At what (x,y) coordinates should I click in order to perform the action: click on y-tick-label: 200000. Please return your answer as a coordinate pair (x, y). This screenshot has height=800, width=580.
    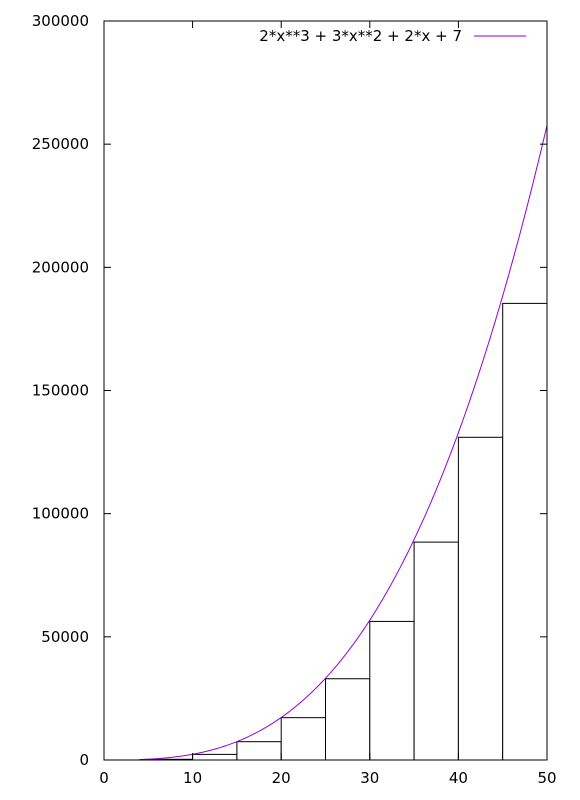
    Looking at the image, I should click on (60, 267).